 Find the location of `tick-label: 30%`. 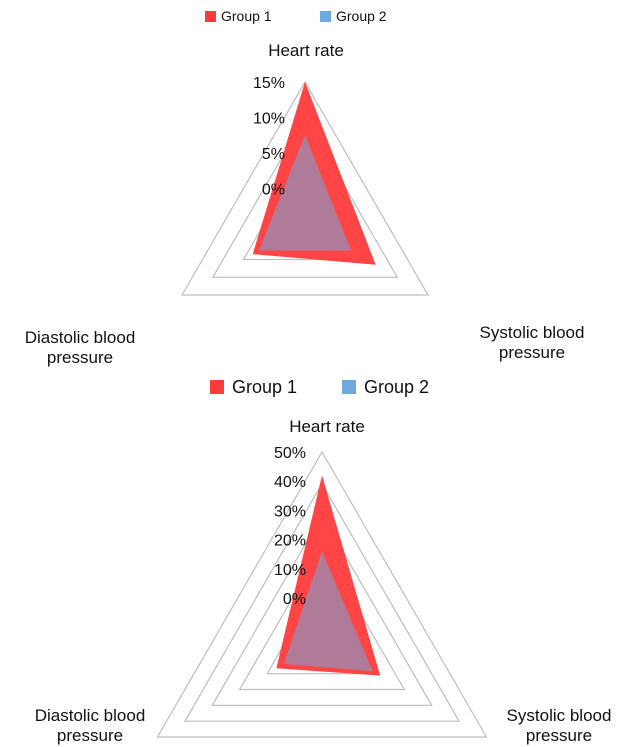

tick-label: 30% is located at coordinates (290, 512).